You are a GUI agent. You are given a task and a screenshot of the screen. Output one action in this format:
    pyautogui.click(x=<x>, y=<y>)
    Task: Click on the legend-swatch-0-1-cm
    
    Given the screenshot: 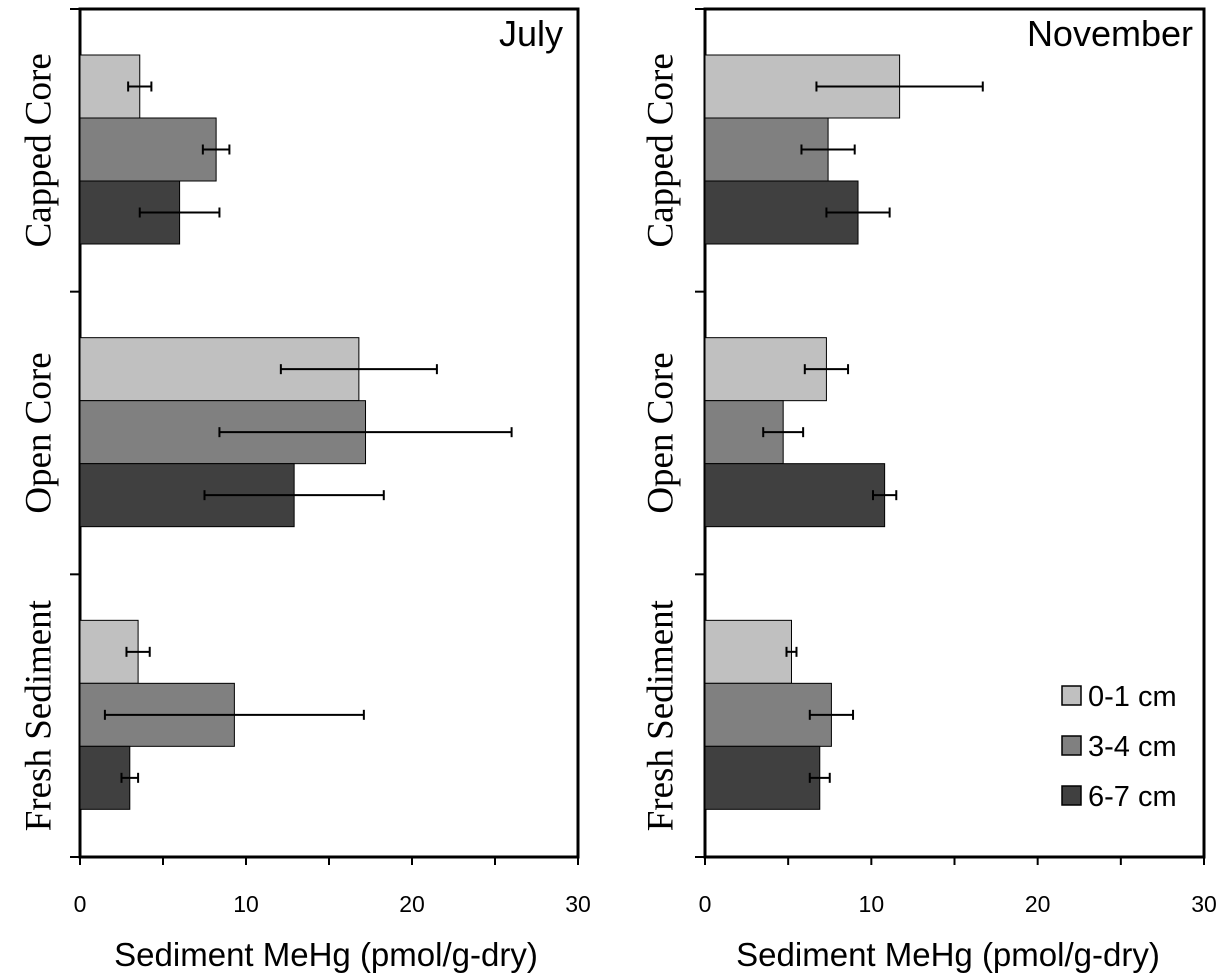 What is the action you would take?
    pyautogui.click(x=1071, y=695)
    